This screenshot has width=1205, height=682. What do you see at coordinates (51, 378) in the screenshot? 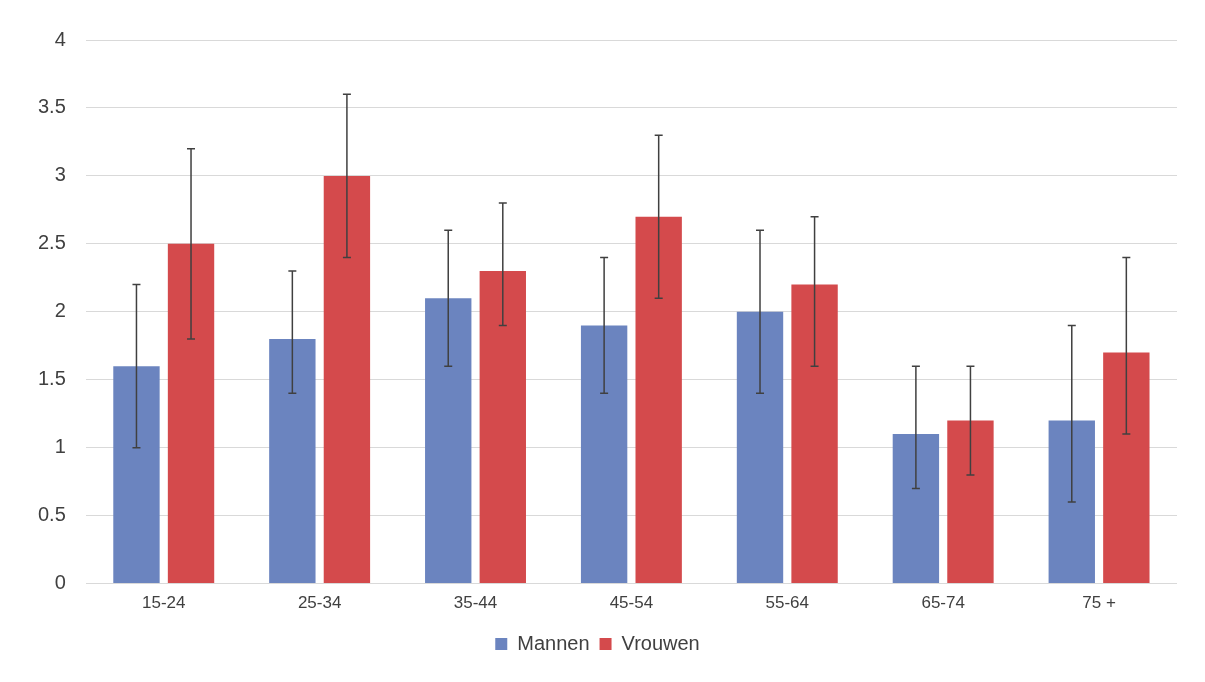
I see `y-tick-label: 1.5` at bounding box center [51, 378].